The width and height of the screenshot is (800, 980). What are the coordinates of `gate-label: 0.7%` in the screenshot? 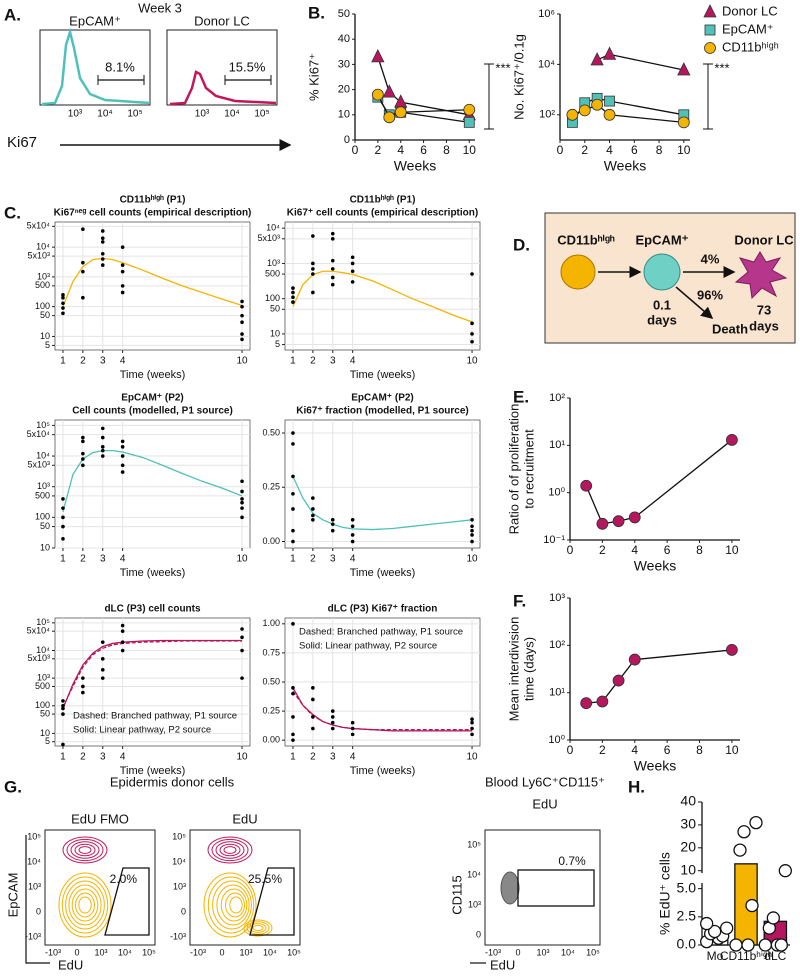 It's located at (572, 861).